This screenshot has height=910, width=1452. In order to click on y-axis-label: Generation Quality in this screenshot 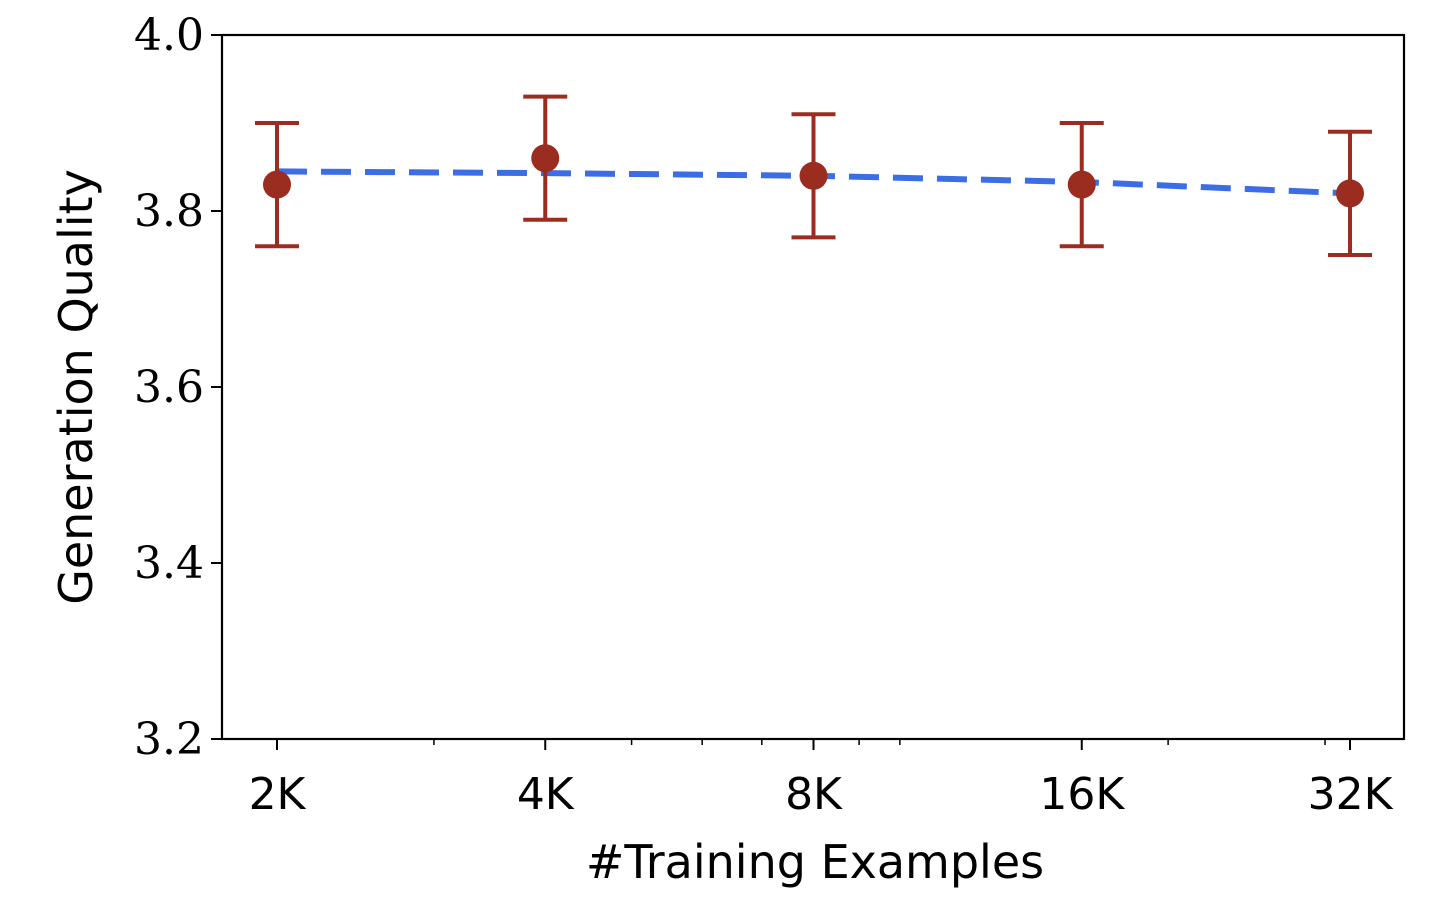, I will do `click(76, 387)`.